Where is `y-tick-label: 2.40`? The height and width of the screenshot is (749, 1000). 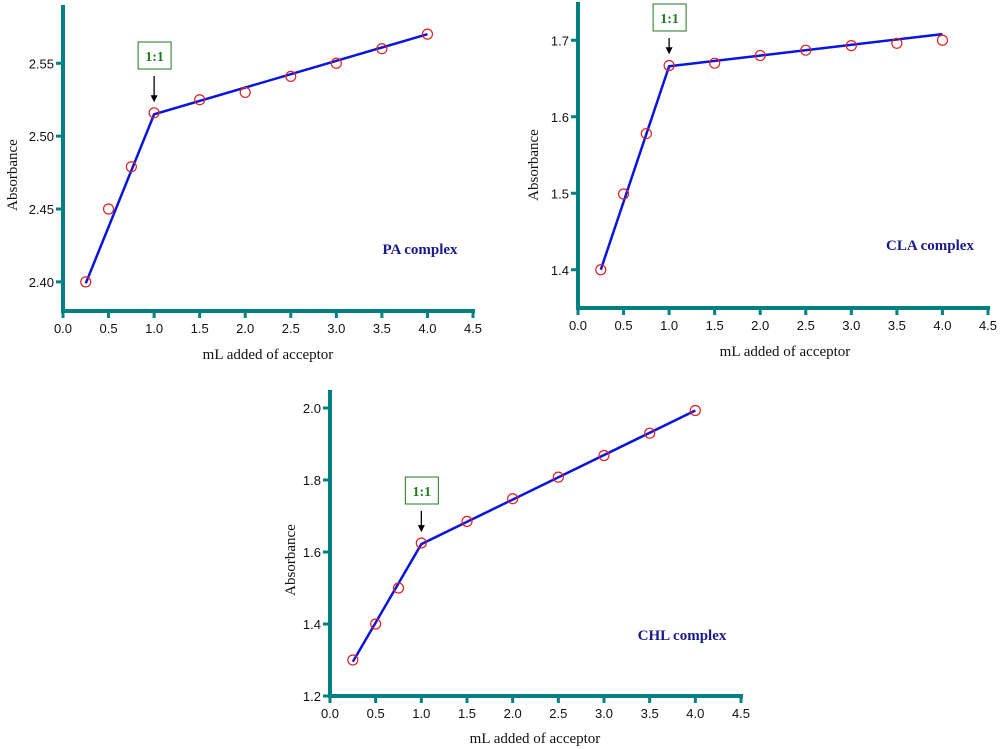
y-tick-label: 2.40 is located at coordinates (41, 282).